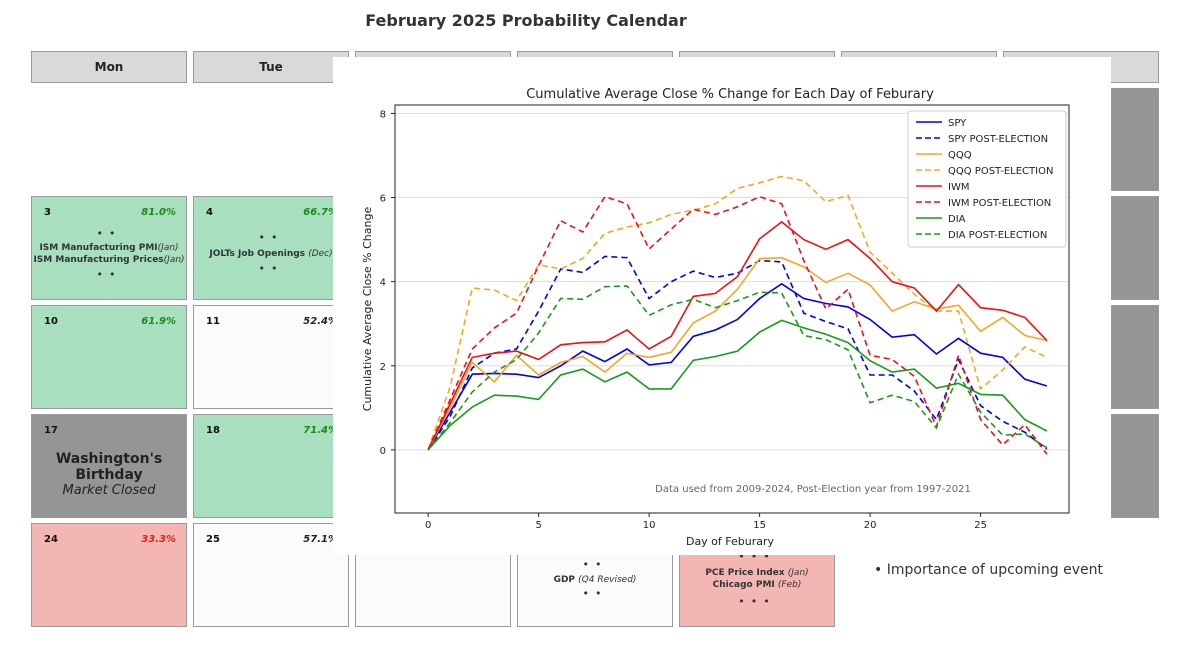 The width and height of the screenshot is (1187, 651). I want to click on y-axis-label: Cumulative Average Close % Change, so click(367, 309).